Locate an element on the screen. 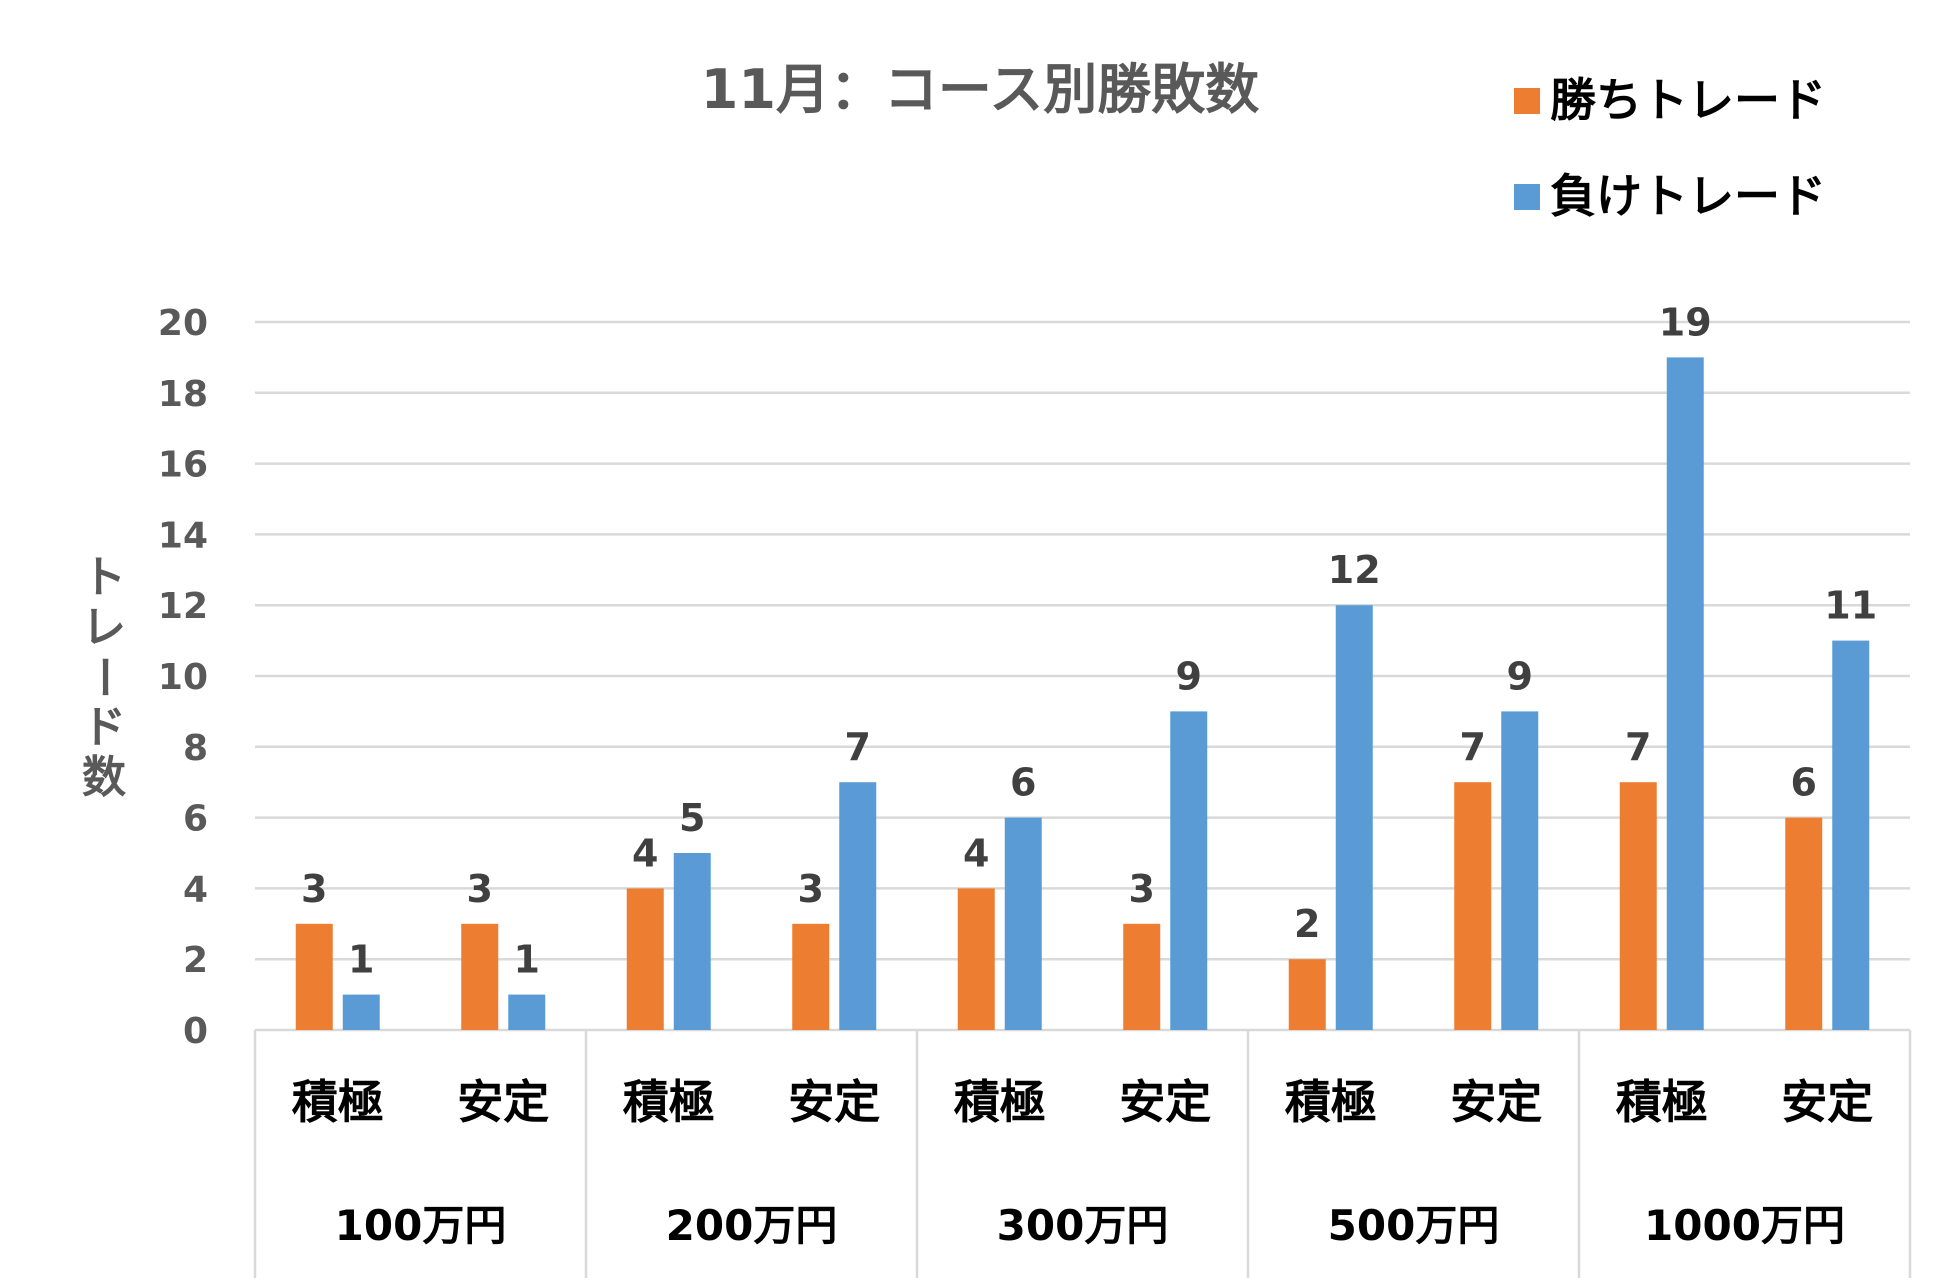 Image resolution: width=1934 pixels, height=1282 pixels. y-tick-label: 6 is located at coordinates (195, 819).